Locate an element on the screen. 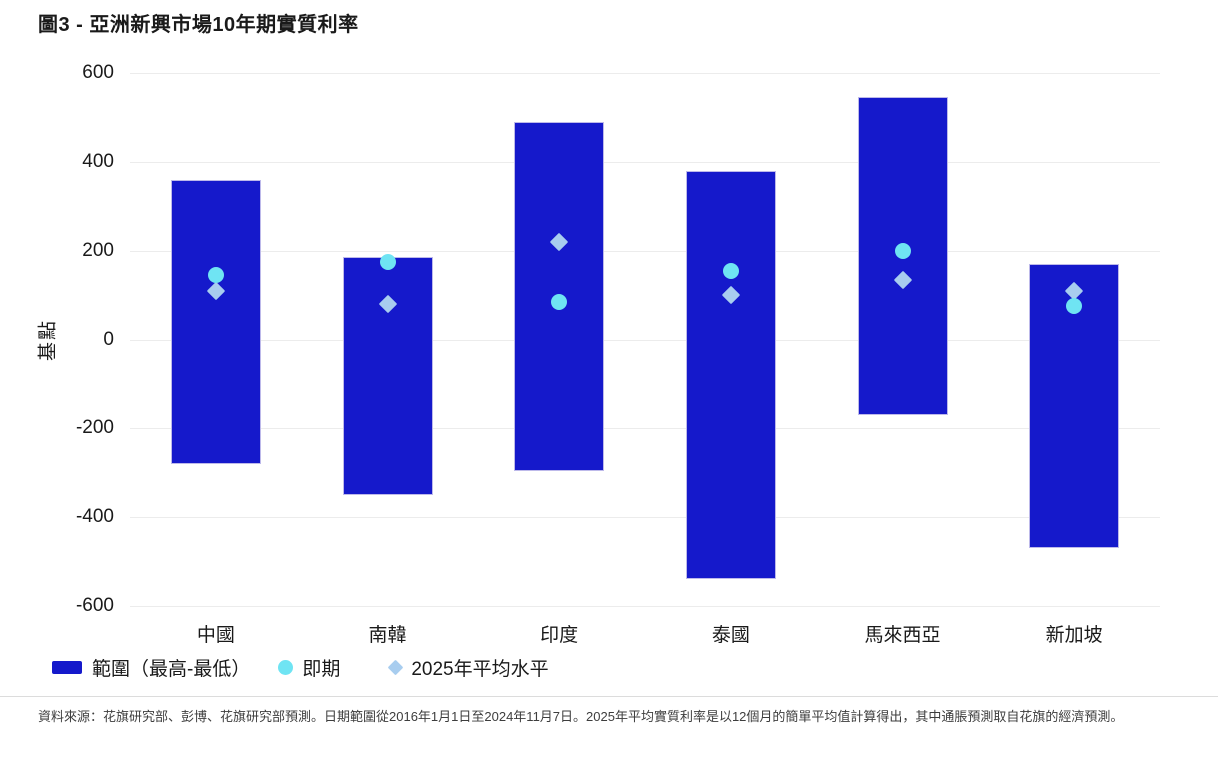 The width and height of the screenshot is (1218, 757). range-bar-swatch-icon is located at coordinates (67, 667).